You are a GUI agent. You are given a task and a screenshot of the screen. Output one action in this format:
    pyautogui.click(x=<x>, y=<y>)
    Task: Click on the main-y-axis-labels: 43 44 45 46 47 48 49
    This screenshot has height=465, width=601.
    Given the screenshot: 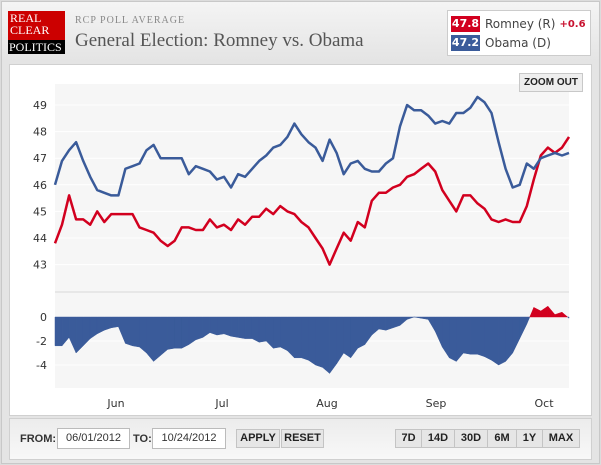 What is the action you would take?
    pyautogui.click(x=40, y=185)
    